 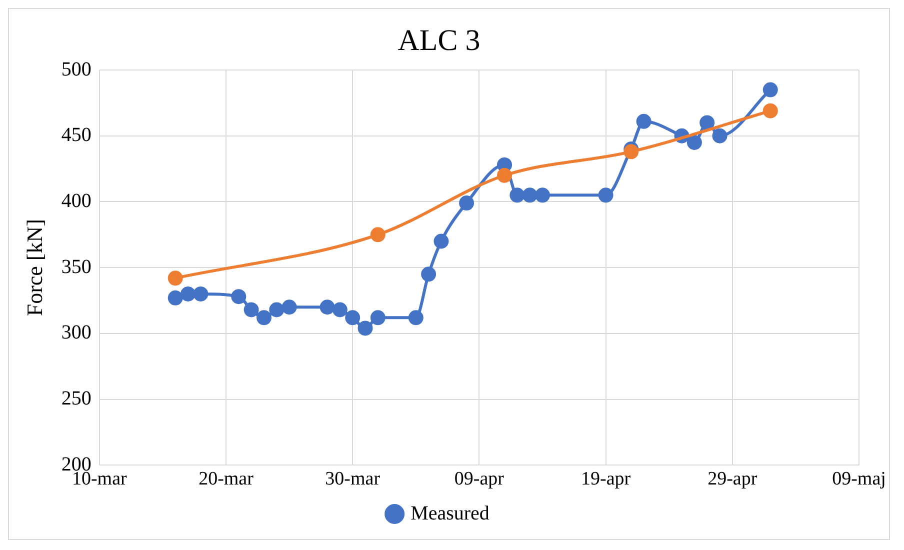 I want to click on x-tick-label: 30-mar, so click(x=353, y=479).